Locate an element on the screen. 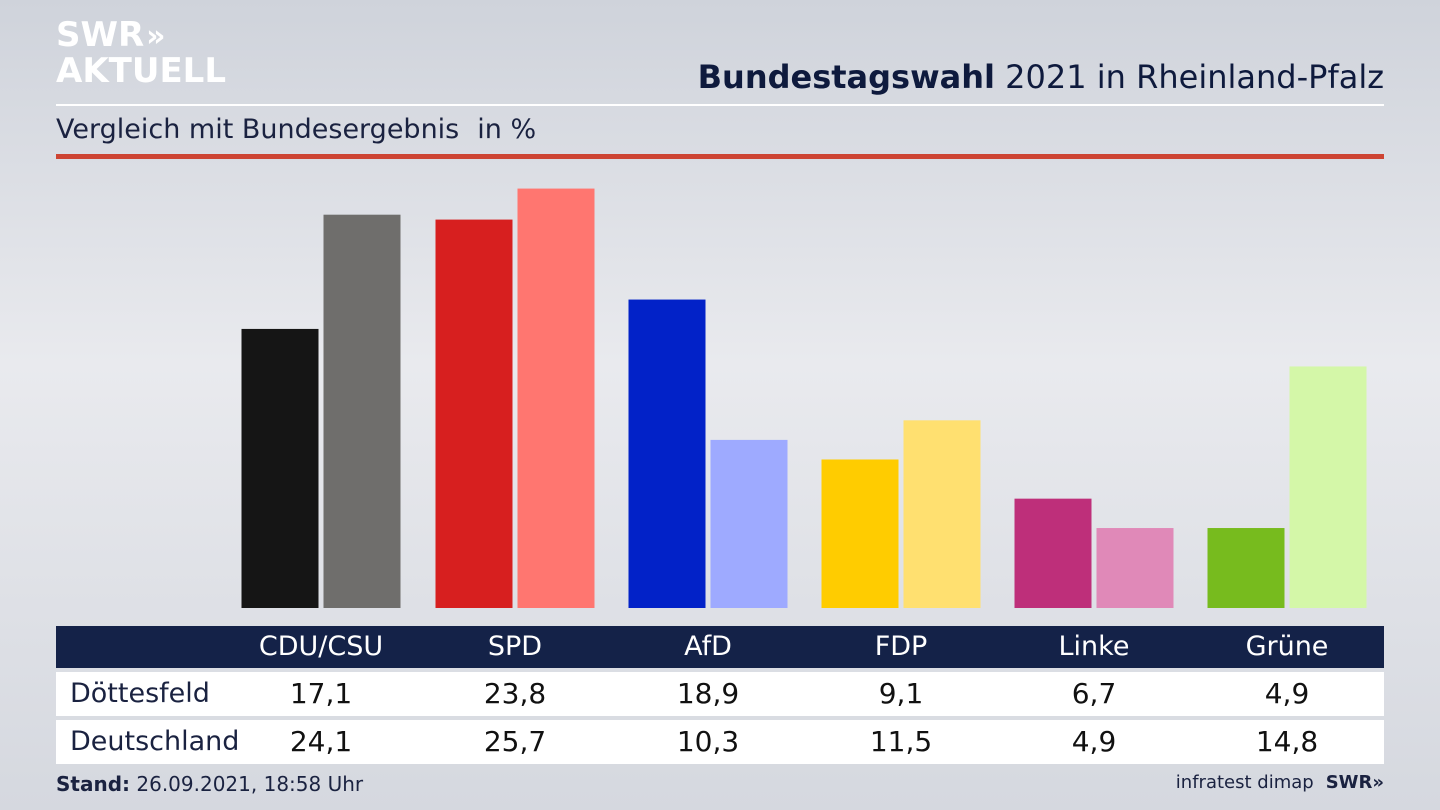 This screenshot has width=1440, height=810. logo-aktuell: AKTUELL is located at coordinates (141, 71).